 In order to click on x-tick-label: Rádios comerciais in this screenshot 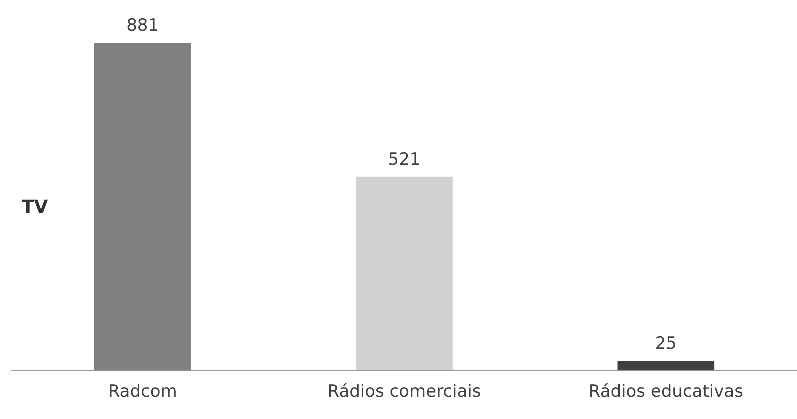, I will do `click(405, 392)`.